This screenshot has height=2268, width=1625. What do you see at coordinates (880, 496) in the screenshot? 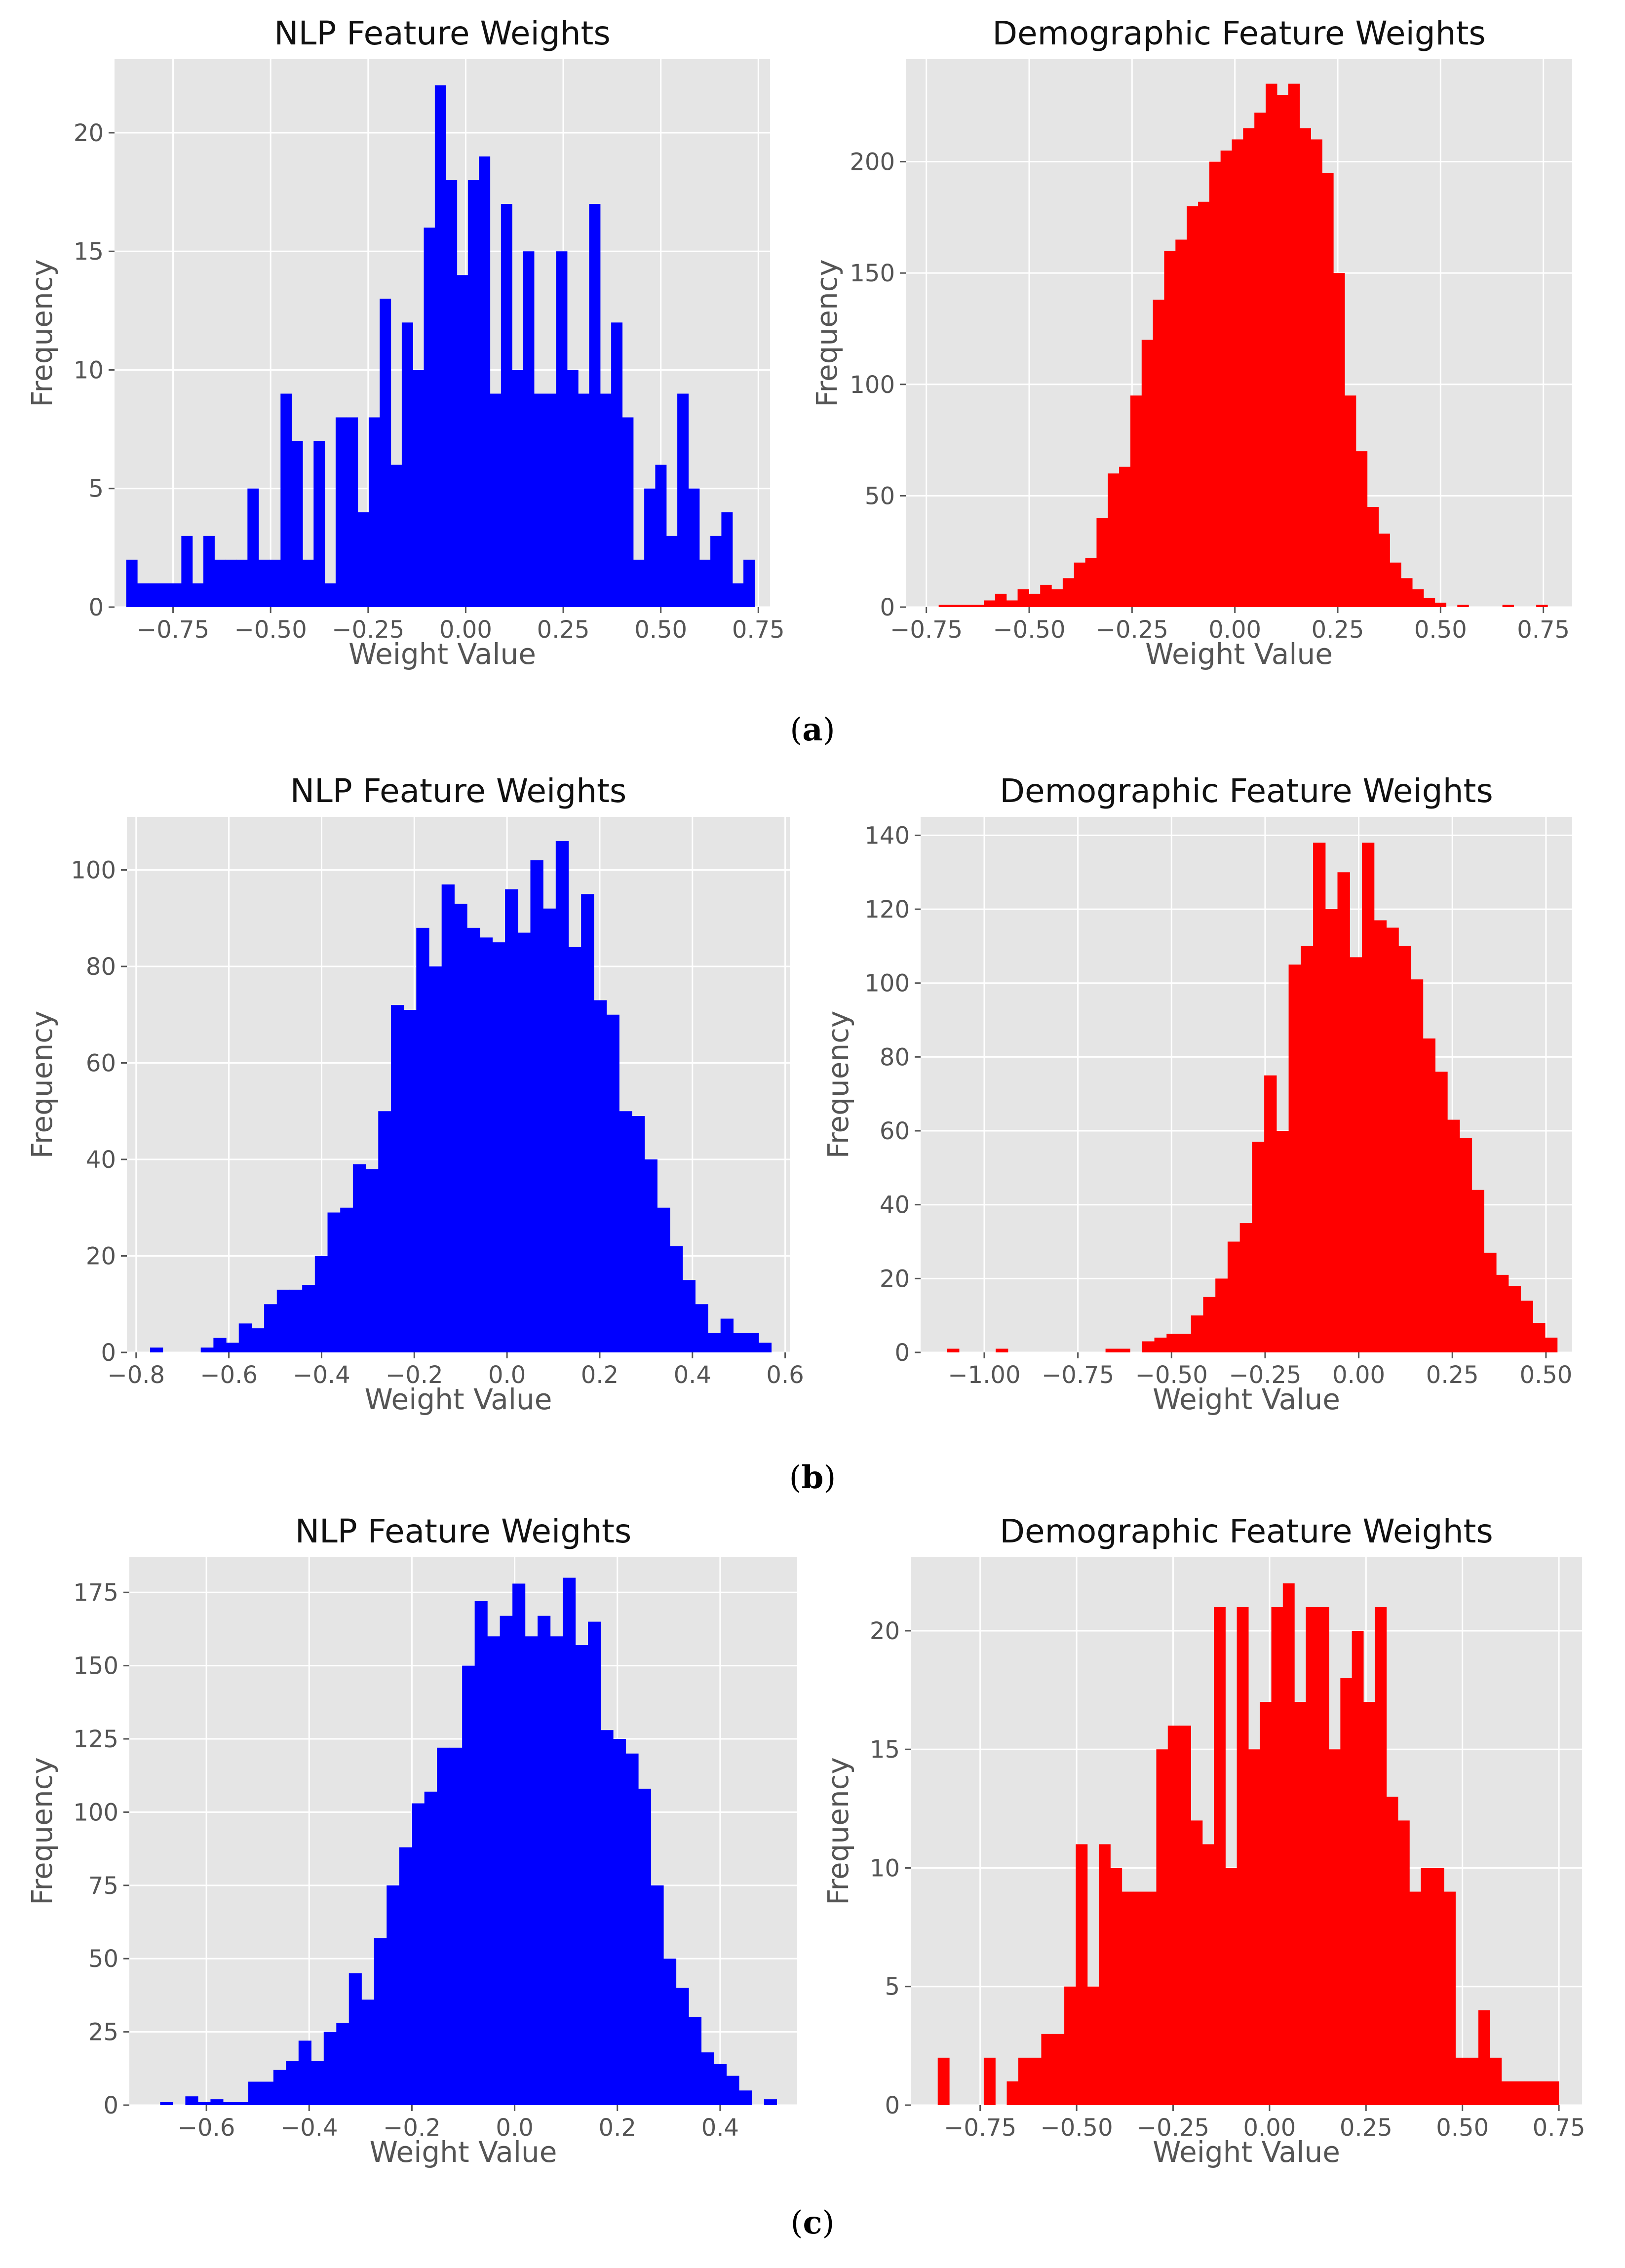
I see `y-tick-label: 50` at bounding box center [880, 496].